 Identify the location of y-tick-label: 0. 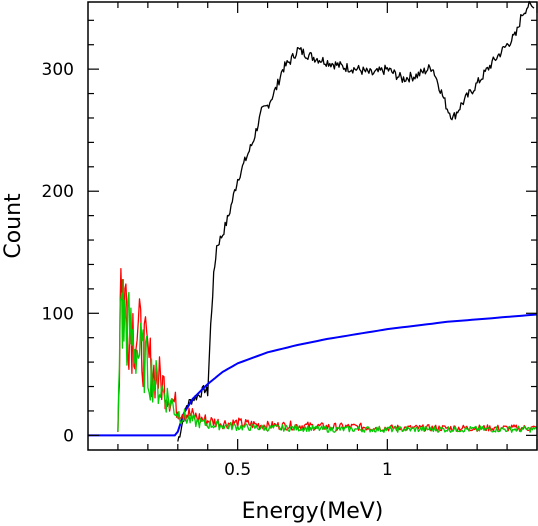
(68, 436).